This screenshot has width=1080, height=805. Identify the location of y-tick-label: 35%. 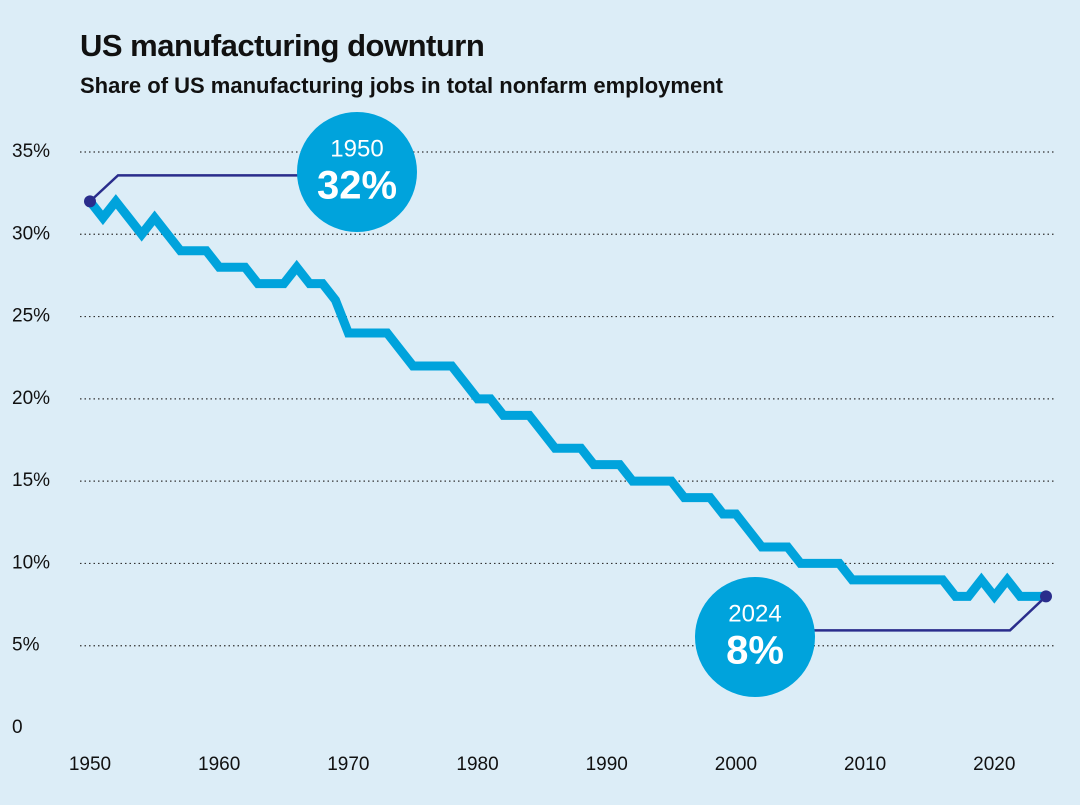
(31, 151).